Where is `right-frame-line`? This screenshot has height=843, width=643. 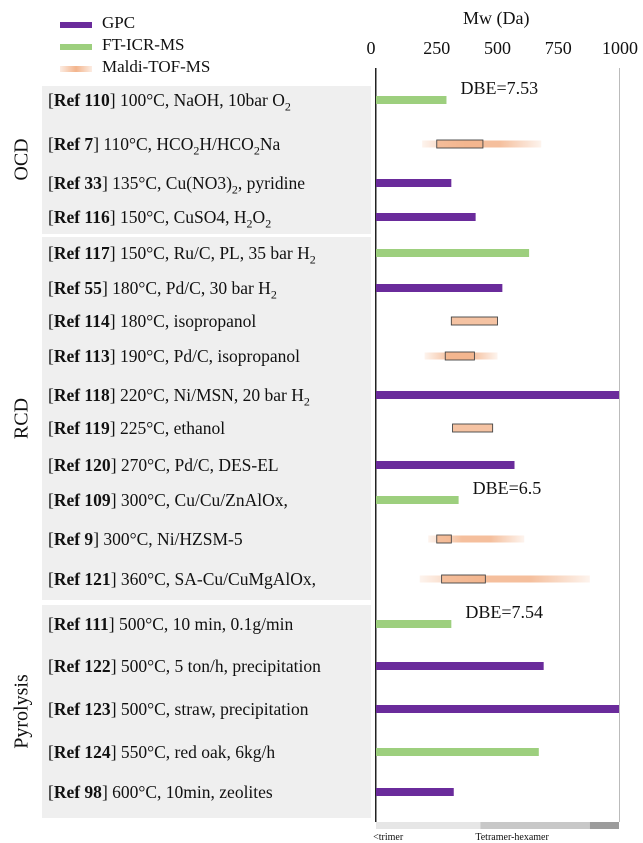 right-frame-line is located at coordinates (619, 445).